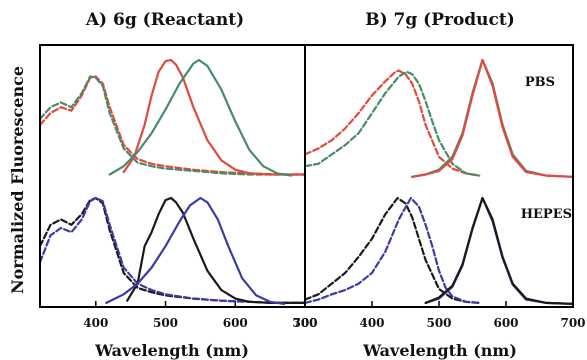 Image resolution: width=587 pixels, height=360 pixels. What do you see at coordinates (164, 20) in the screenshot?
I see `panel-a-title: A) 6g (Reactant)` at bounding box center [164, 20].